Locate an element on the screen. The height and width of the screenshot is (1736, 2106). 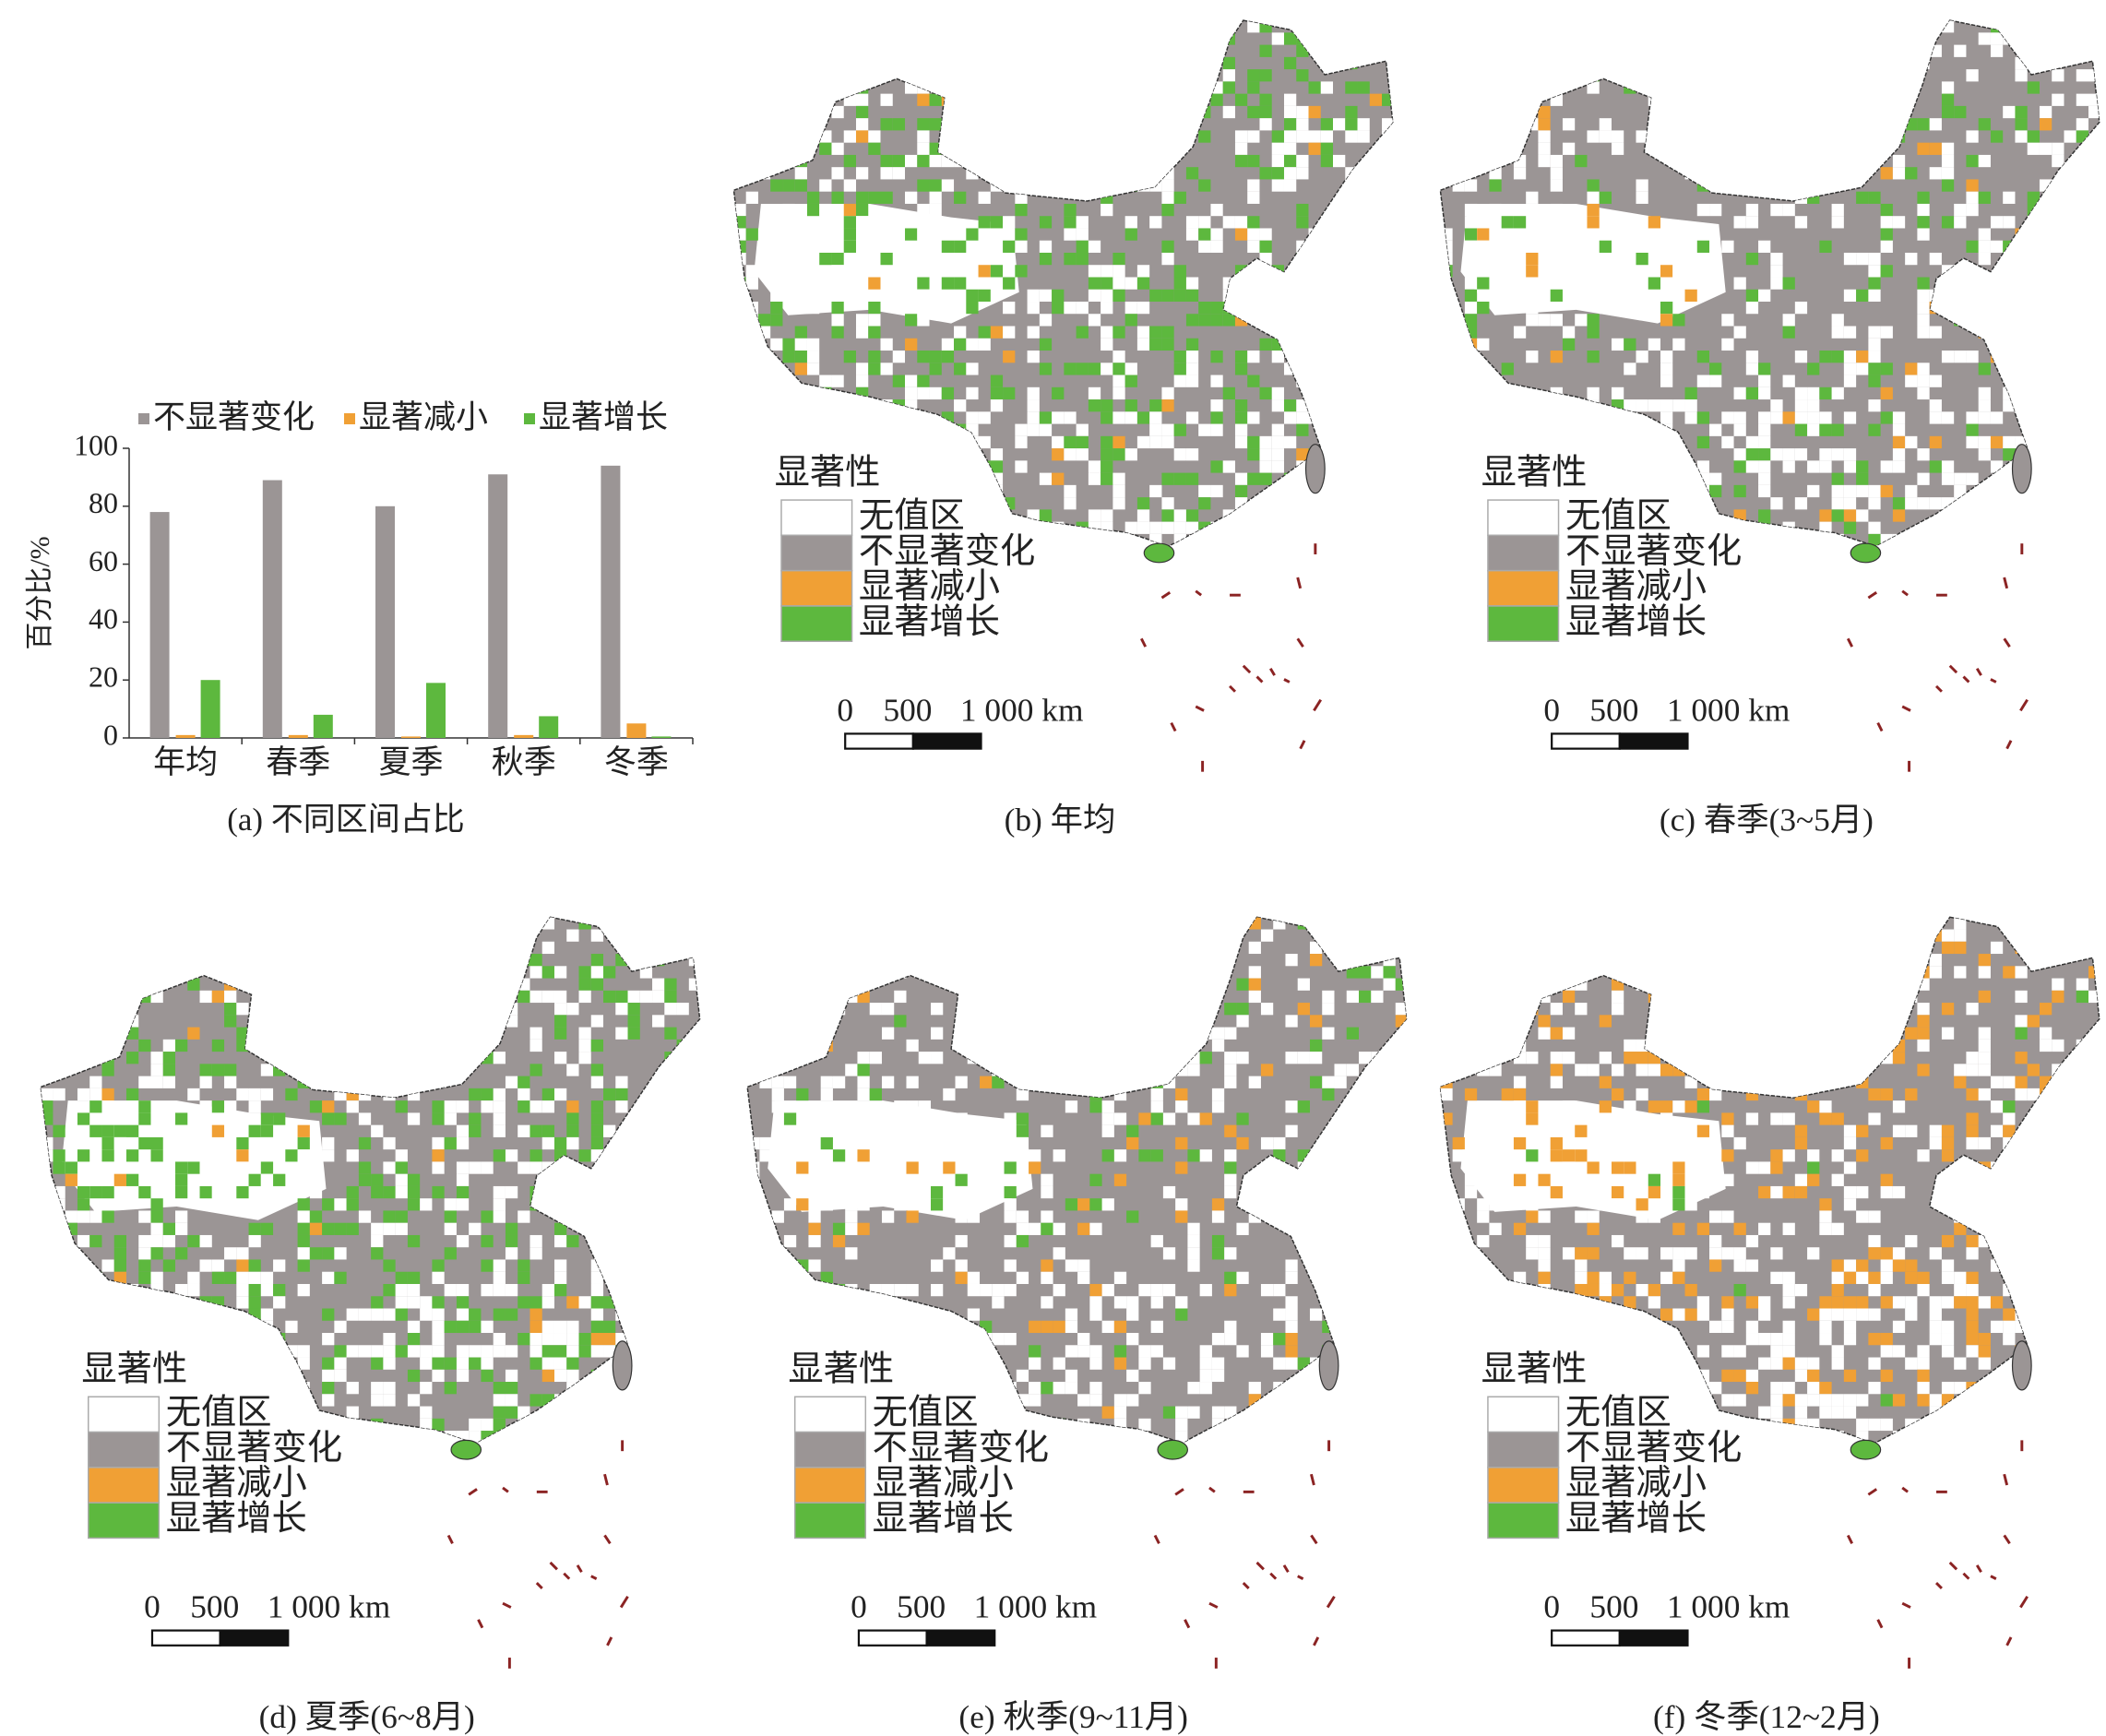
scale-label: 0 is located at coordinates (845, 709).